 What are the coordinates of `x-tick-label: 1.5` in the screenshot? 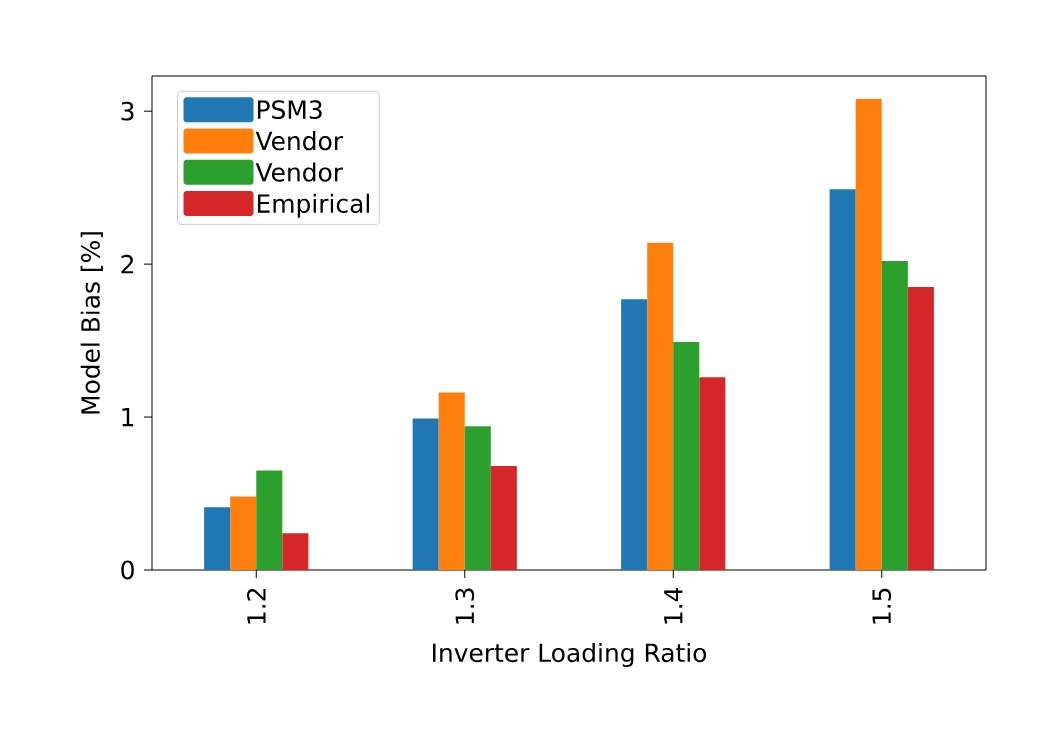 It's located at (882, 606).